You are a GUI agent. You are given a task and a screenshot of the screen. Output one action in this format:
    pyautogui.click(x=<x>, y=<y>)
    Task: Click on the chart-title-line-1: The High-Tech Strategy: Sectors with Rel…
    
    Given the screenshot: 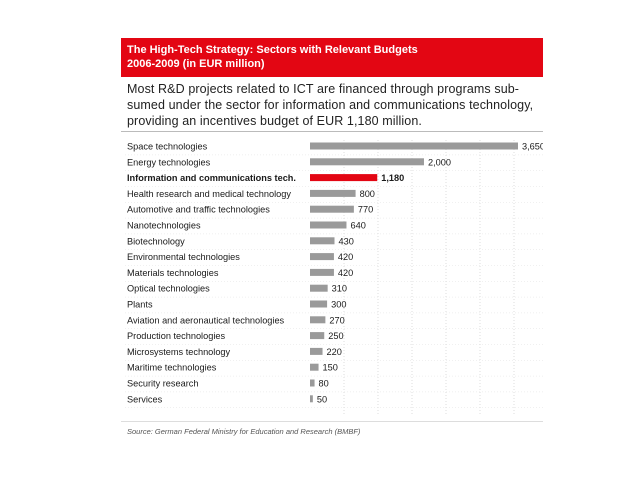 What is the action you would take?
    pyautogui.click(x=272, y=50)
    